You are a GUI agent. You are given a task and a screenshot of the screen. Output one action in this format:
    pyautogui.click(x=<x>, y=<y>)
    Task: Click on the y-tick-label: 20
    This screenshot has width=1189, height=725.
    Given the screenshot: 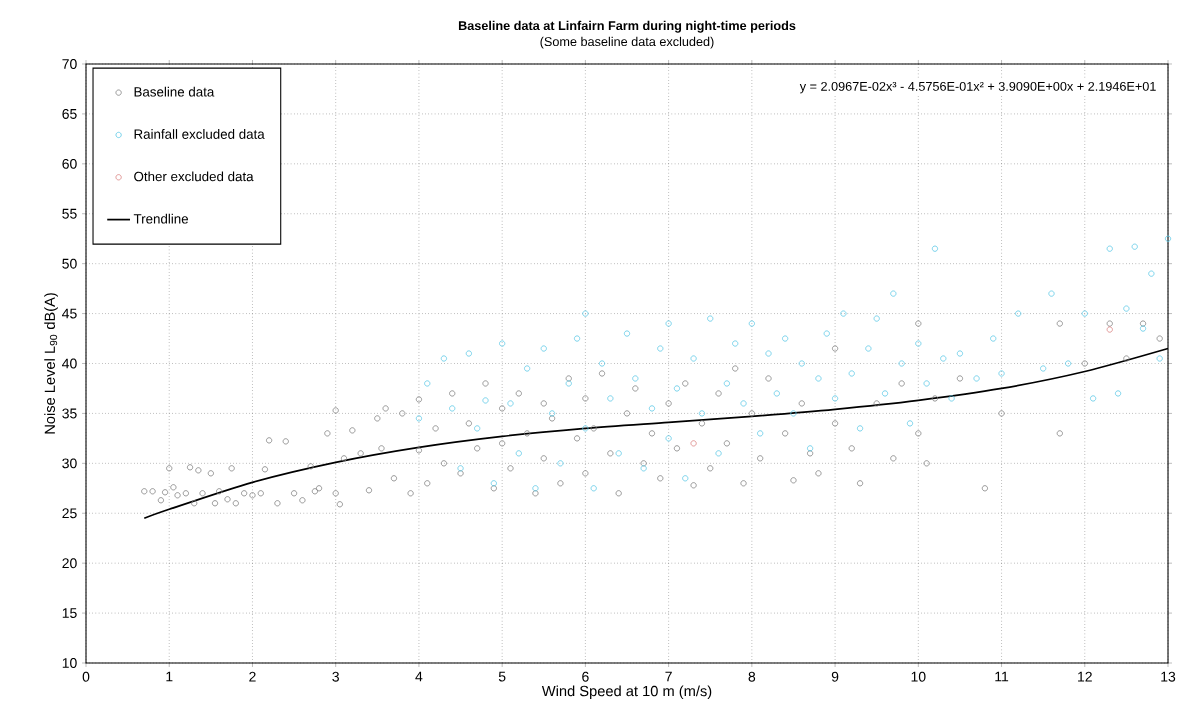 What is the action you would take?
    pyautogui.click(x=69, y=563)
    